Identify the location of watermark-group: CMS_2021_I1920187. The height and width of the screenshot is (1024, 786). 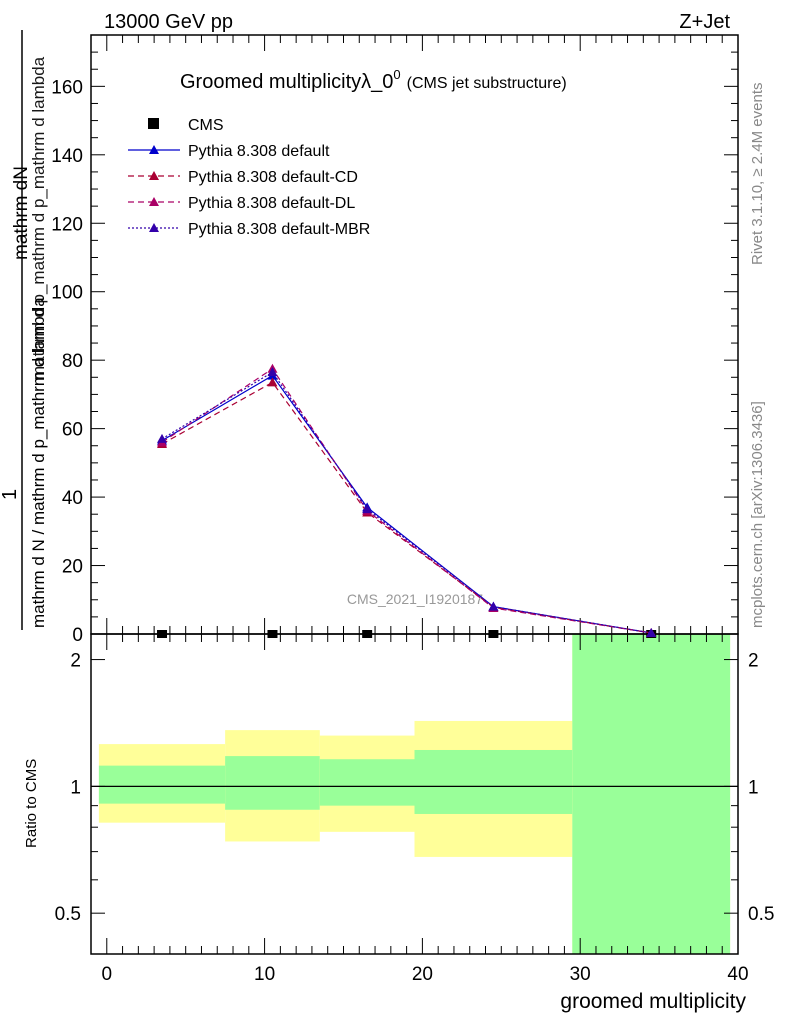
(415, 599).